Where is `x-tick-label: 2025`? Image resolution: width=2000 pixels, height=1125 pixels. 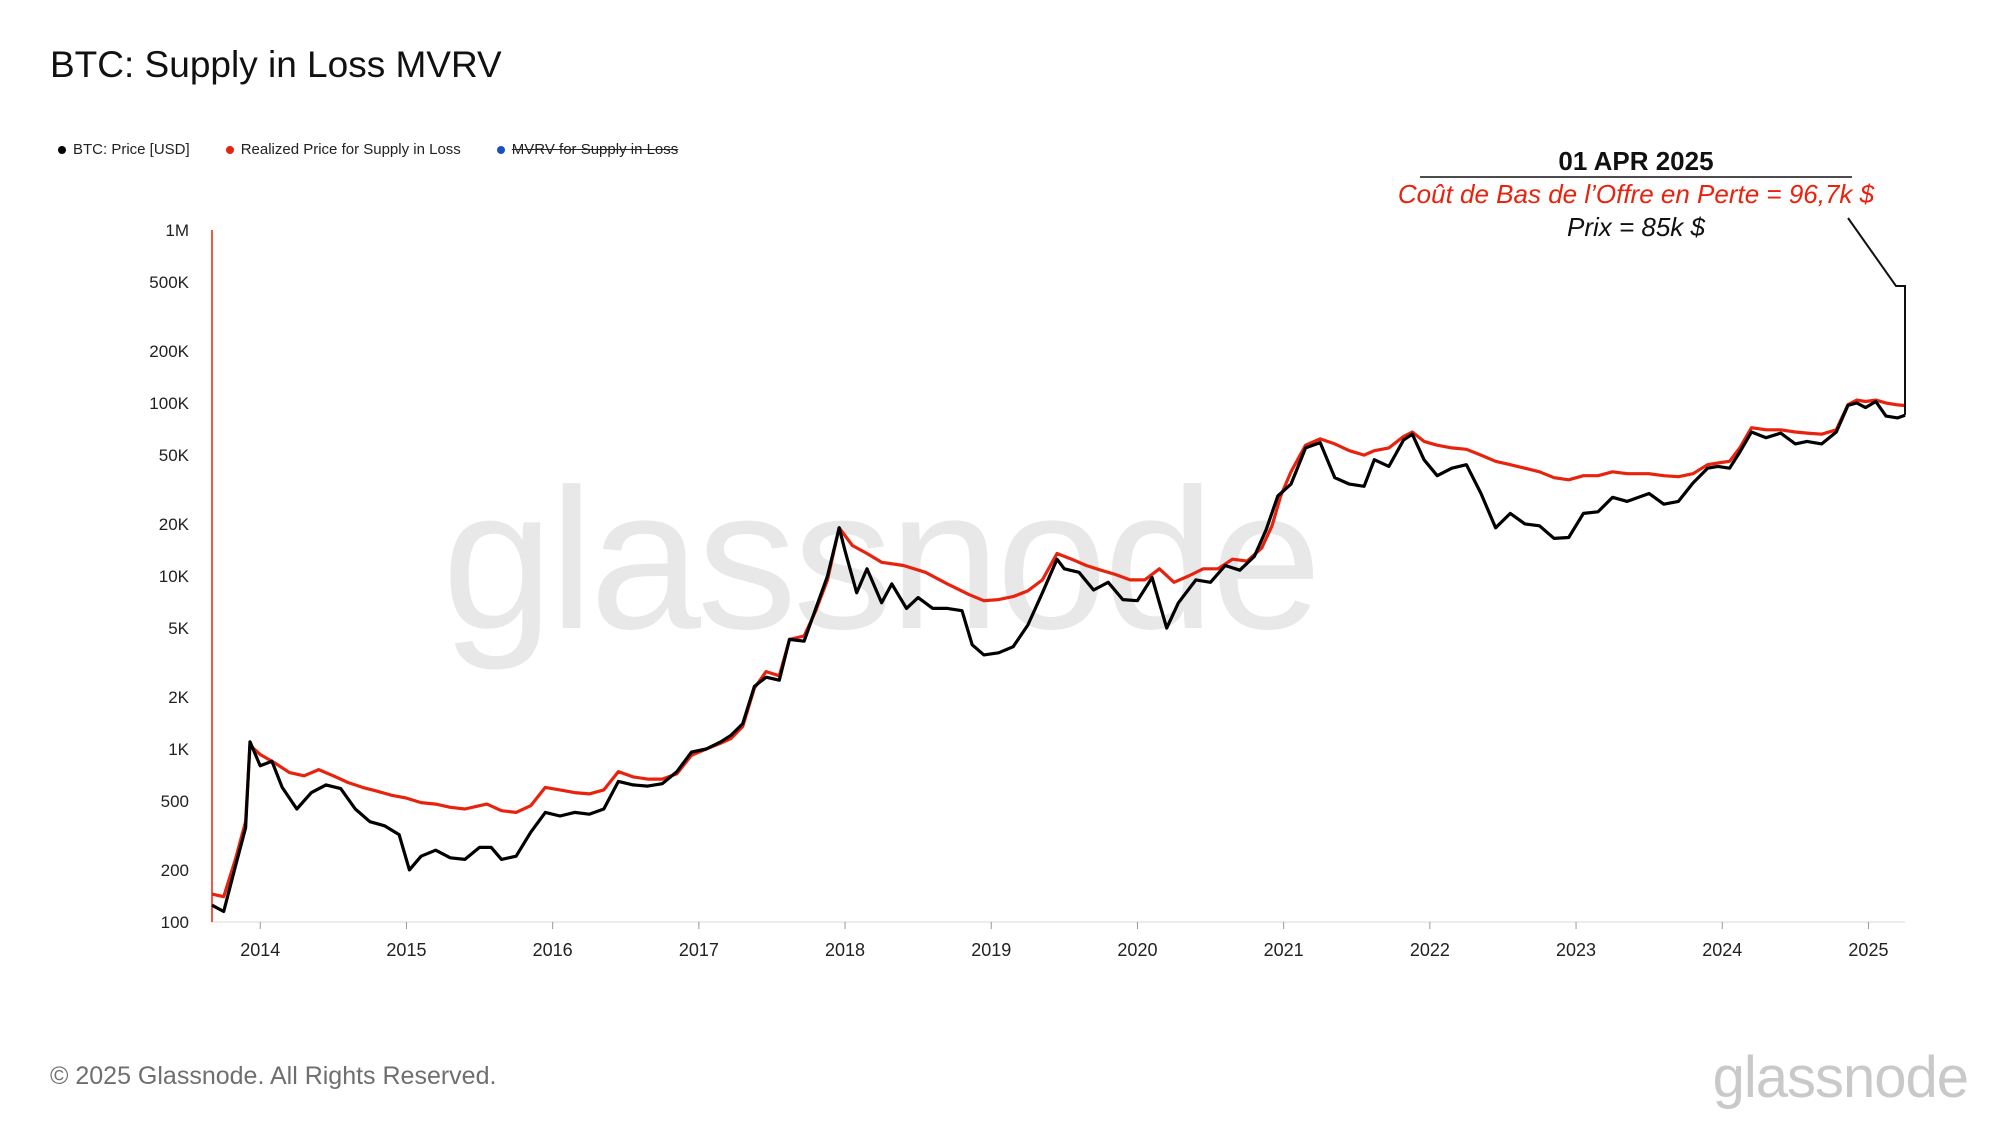
x-tick-label: 2025 is located at coordinates (1868, 950).